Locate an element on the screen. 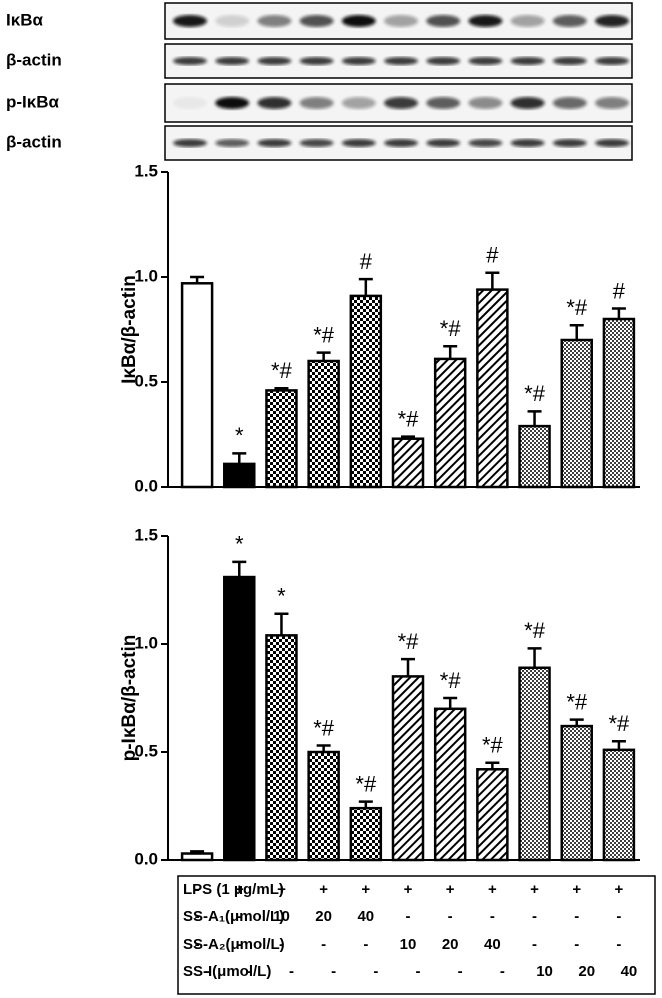 This screenshot has width=662, height=998. y-tick-label: 1.0 is located at coordinates (146, 275).